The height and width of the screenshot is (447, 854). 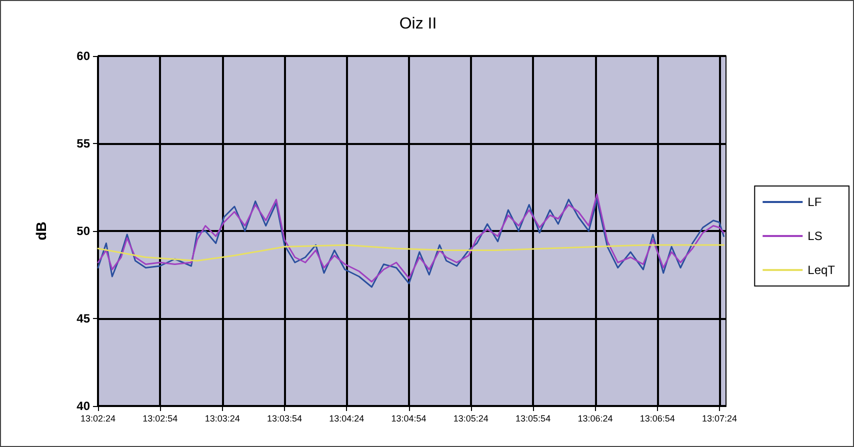 I want to click on x-tick-label: 13:07:24, so click(x=720, y=419).